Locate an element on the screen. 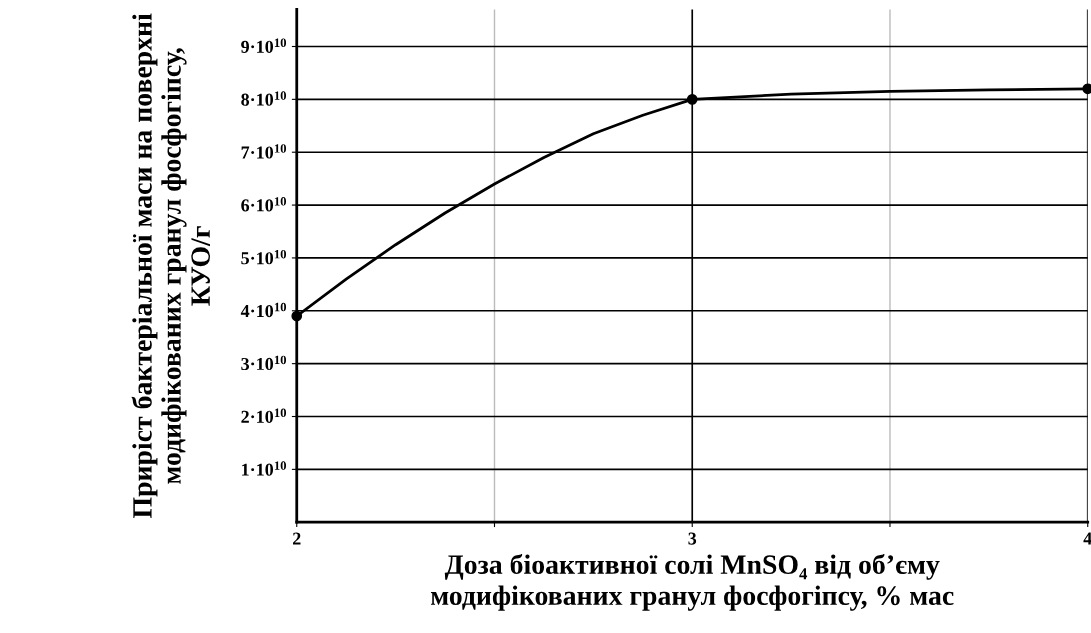  x-tick-label: 3 is located at coordinates (692, 538).